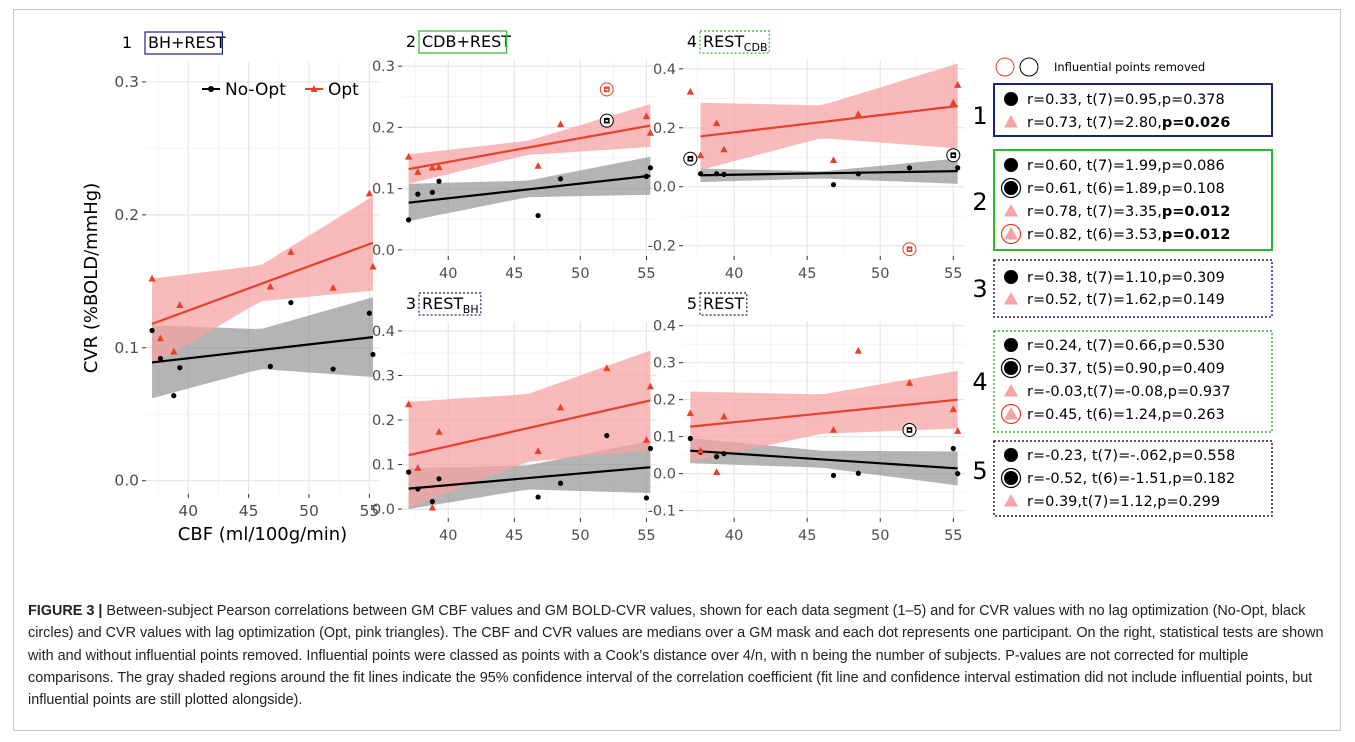  What do you see at coordinates (262, 534) in the screenshot?
I see `x-axis-label: CBF (ml/100g/min)` at bounding box center [262, 534].